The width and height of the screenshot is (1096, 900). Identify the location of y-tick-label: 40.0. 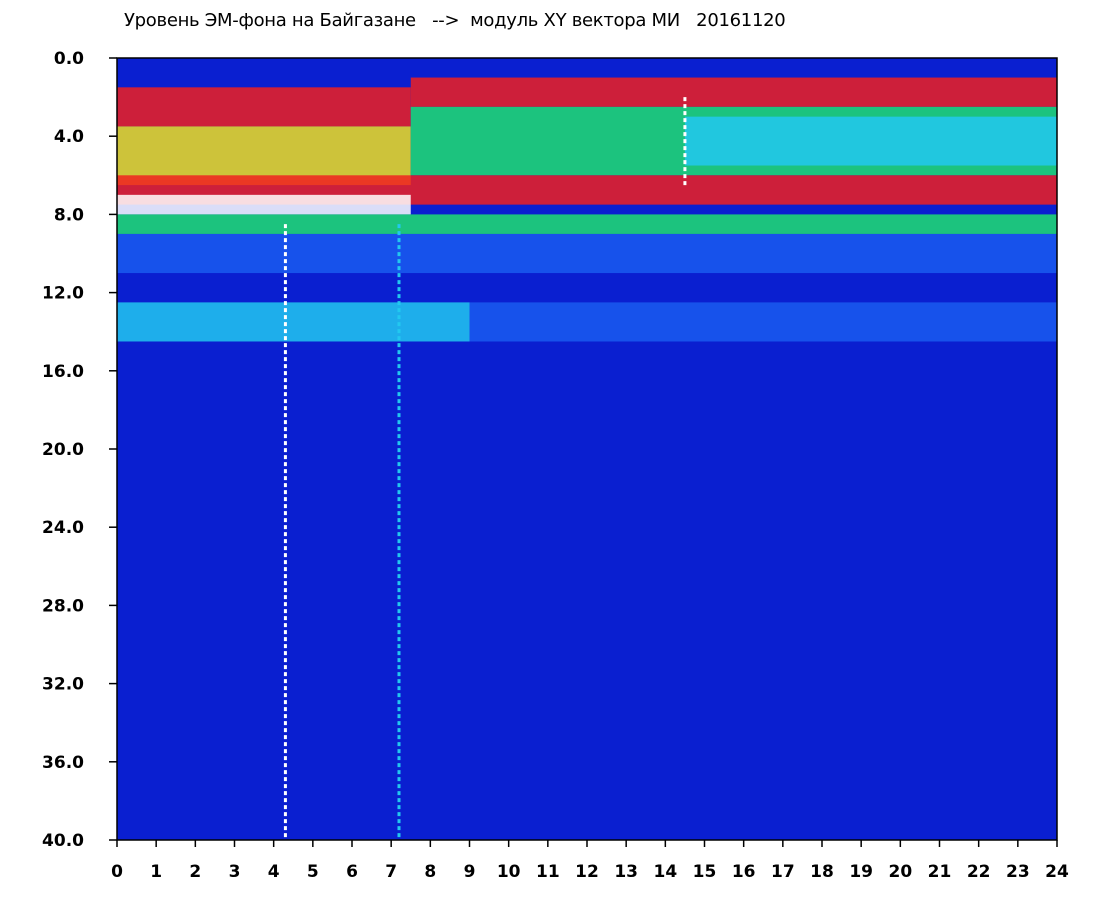
(63, 841).